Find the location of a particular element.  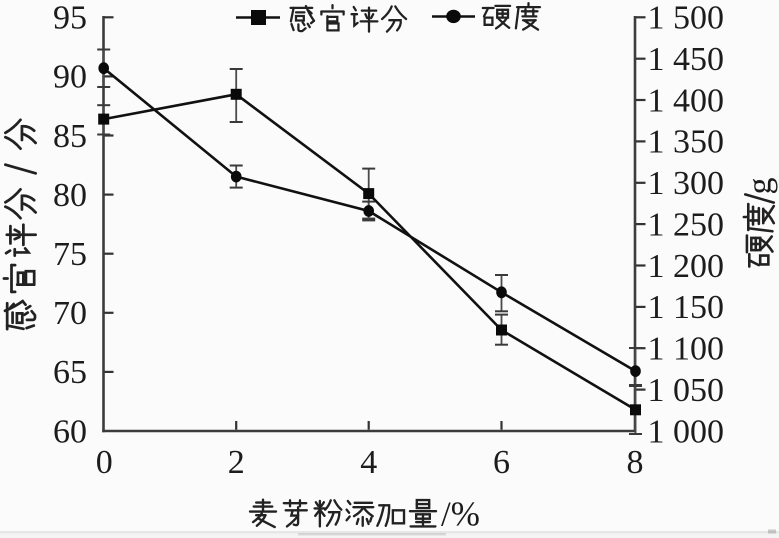

svg-text: 70 is located at coordinates (70, 313).